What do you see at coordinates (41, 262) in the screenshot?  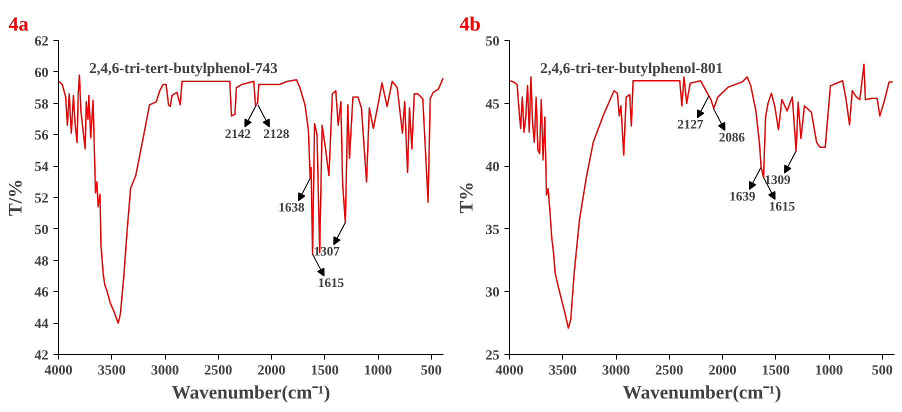 I see `y-tick-label: 48` at bounding box center [41, 262].